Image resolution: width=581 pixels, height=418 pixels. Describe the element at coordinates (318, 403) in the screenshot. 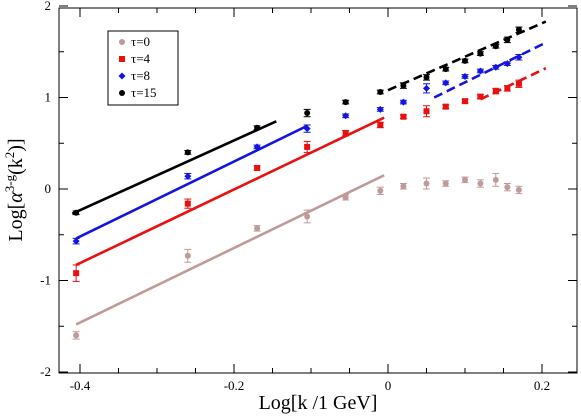

I see `x-axis-title: Log[k /1 GeV]` at that location.